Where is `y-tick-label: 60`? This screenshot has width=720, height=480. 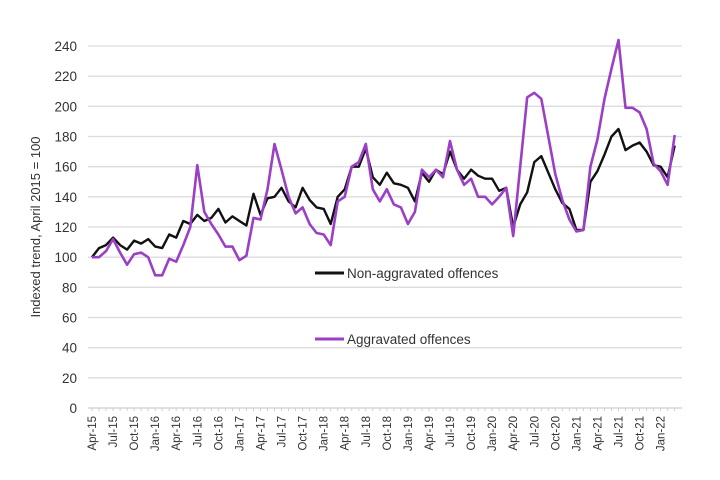
y-tick-label: 60 is located at coordinates (69, 318).